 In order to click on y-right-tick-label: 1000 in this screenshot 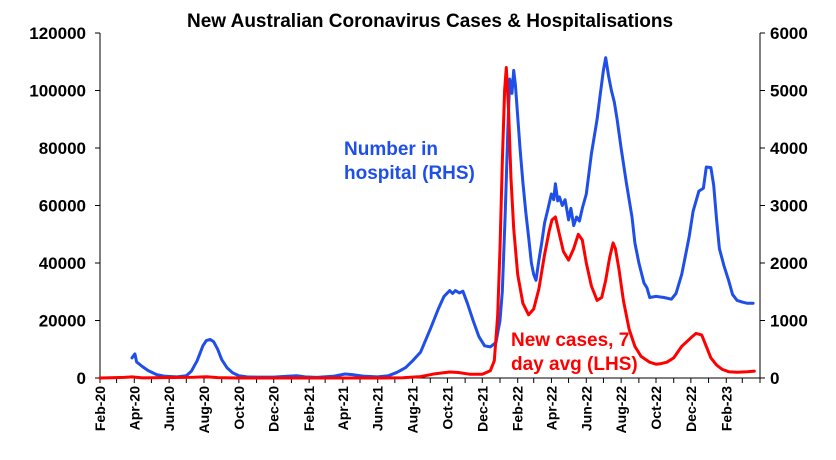, I will do `click(789, 321)`.